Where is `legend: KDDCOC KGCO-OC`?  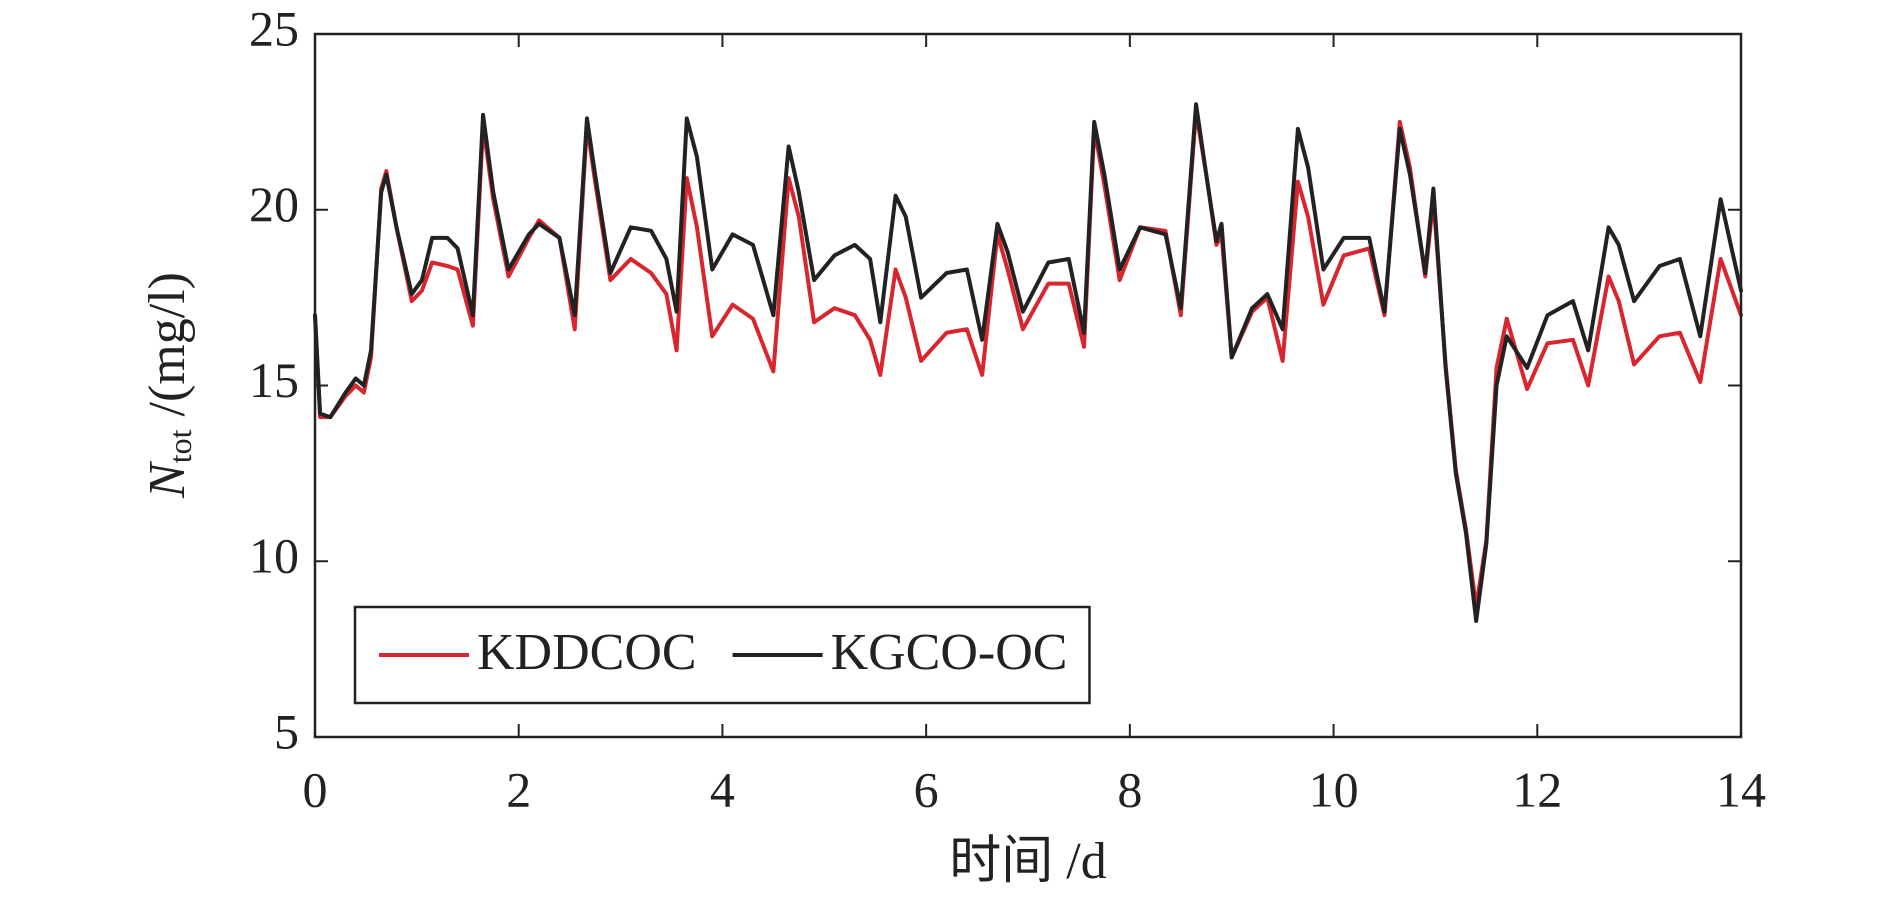 legend: KDDCOC KGCO-OC is located at coordinates (722, 655).